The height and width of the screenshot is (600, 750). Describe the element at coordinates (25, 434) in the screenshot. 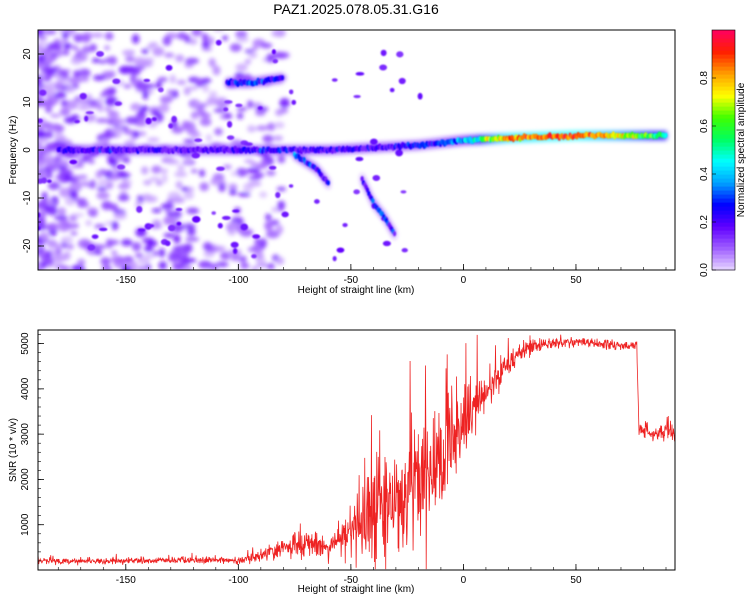

I see `snr-y-tick-label: 3000` at that location.